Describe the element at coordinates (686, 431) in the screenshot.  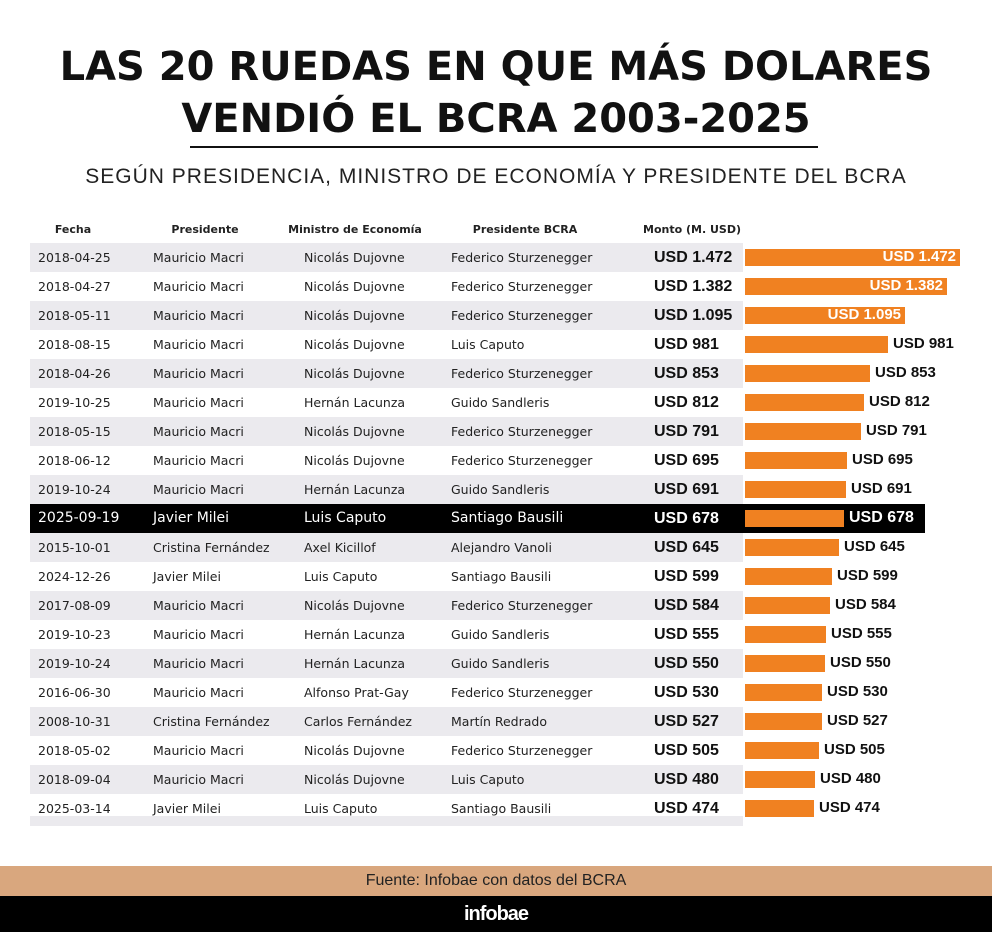
I see `cell-monto: USD 791` at that location.